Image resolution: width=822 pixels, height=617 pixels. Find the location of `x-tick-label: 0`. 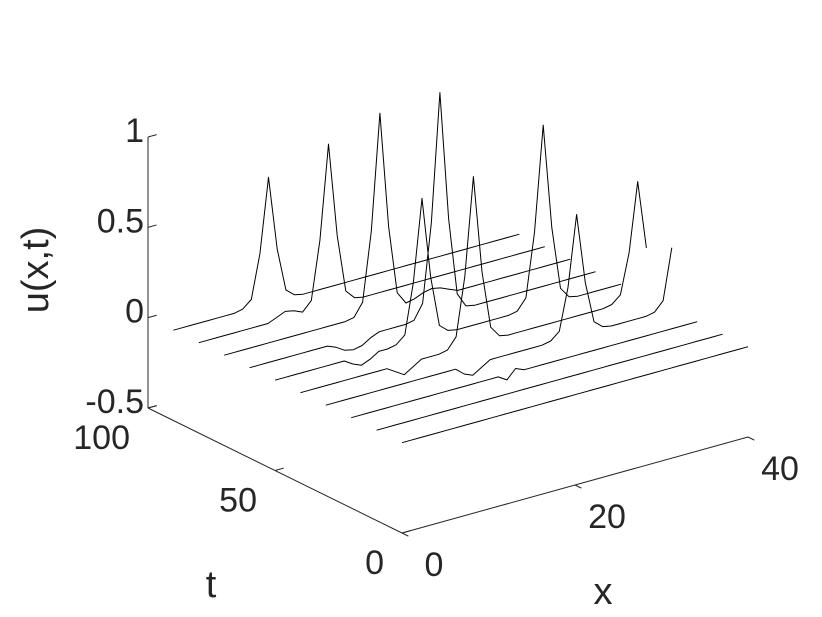

x-tick-label: 0 is located at coordinates (434, 565).